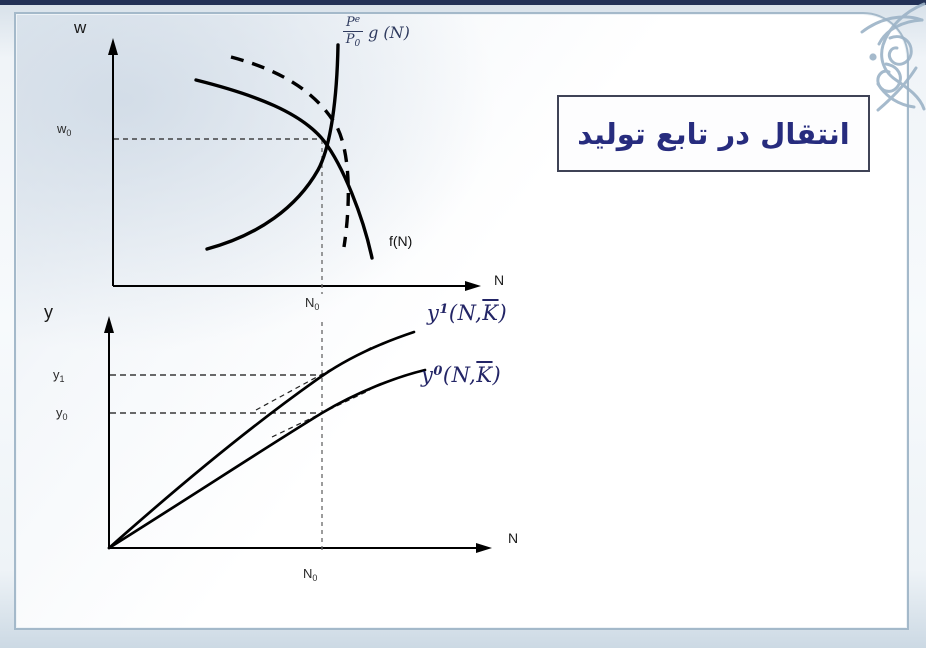 Image resolution: width=926 pixels, height=648 pixels. Describe the element at coordinates (473, 286) in the screenshot. I see `top-x-axis-arrowhead` at that location.